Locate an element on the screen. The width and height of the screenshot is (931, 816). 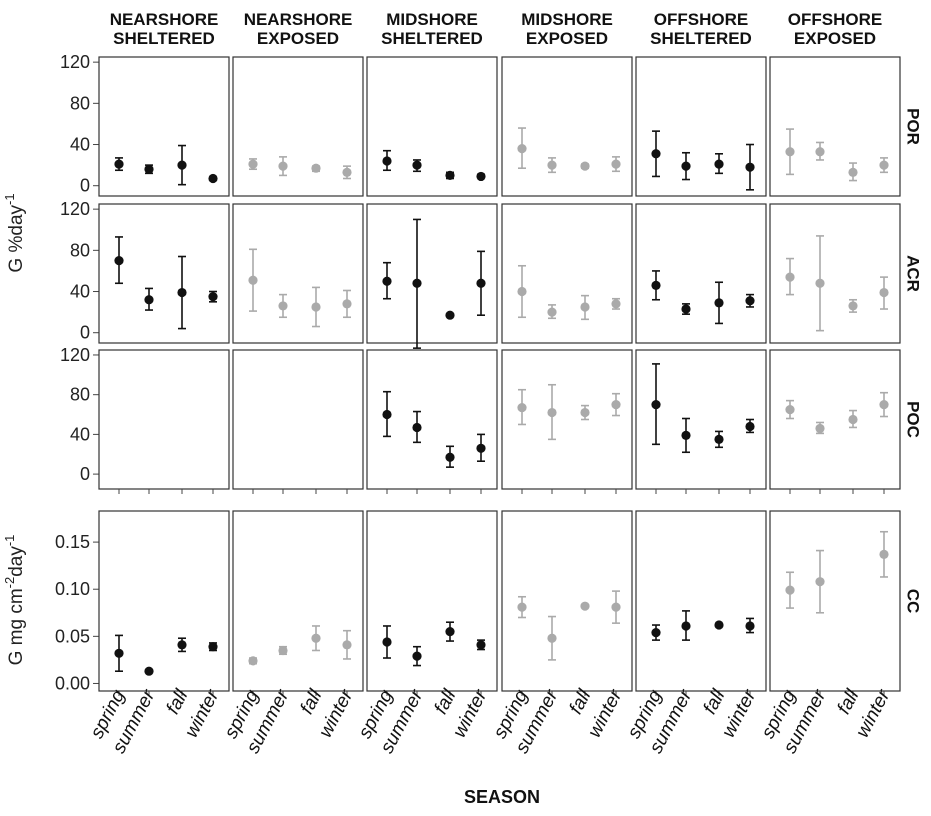
row-label: POR is located at coordinates (913, 126).